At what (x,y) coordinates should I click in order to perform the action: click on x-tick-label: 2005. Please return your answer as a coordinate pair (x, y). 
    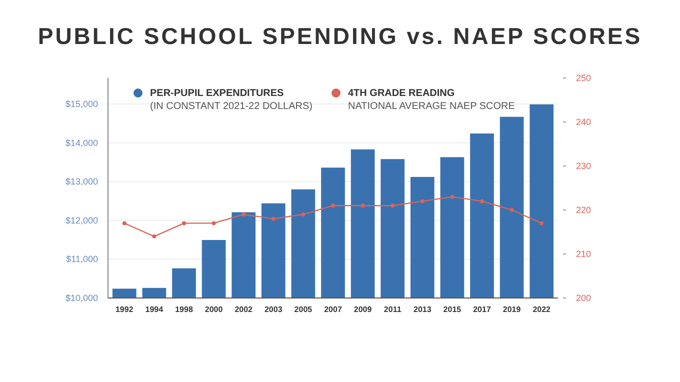
    Looking at the image, I should click on (303, 309).